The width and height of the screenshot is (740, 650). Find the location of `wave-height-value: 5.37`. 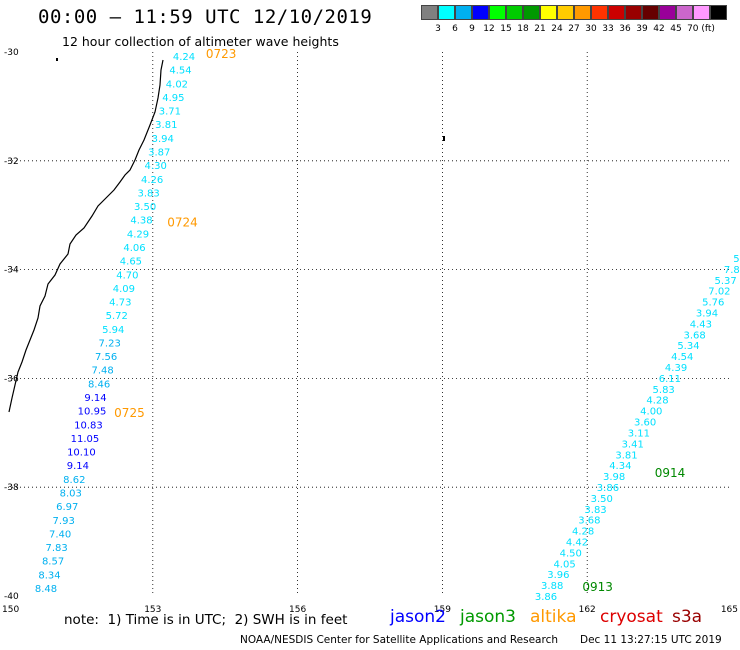

wave-height-value: 5.37 is located at coordinates (725, 281).